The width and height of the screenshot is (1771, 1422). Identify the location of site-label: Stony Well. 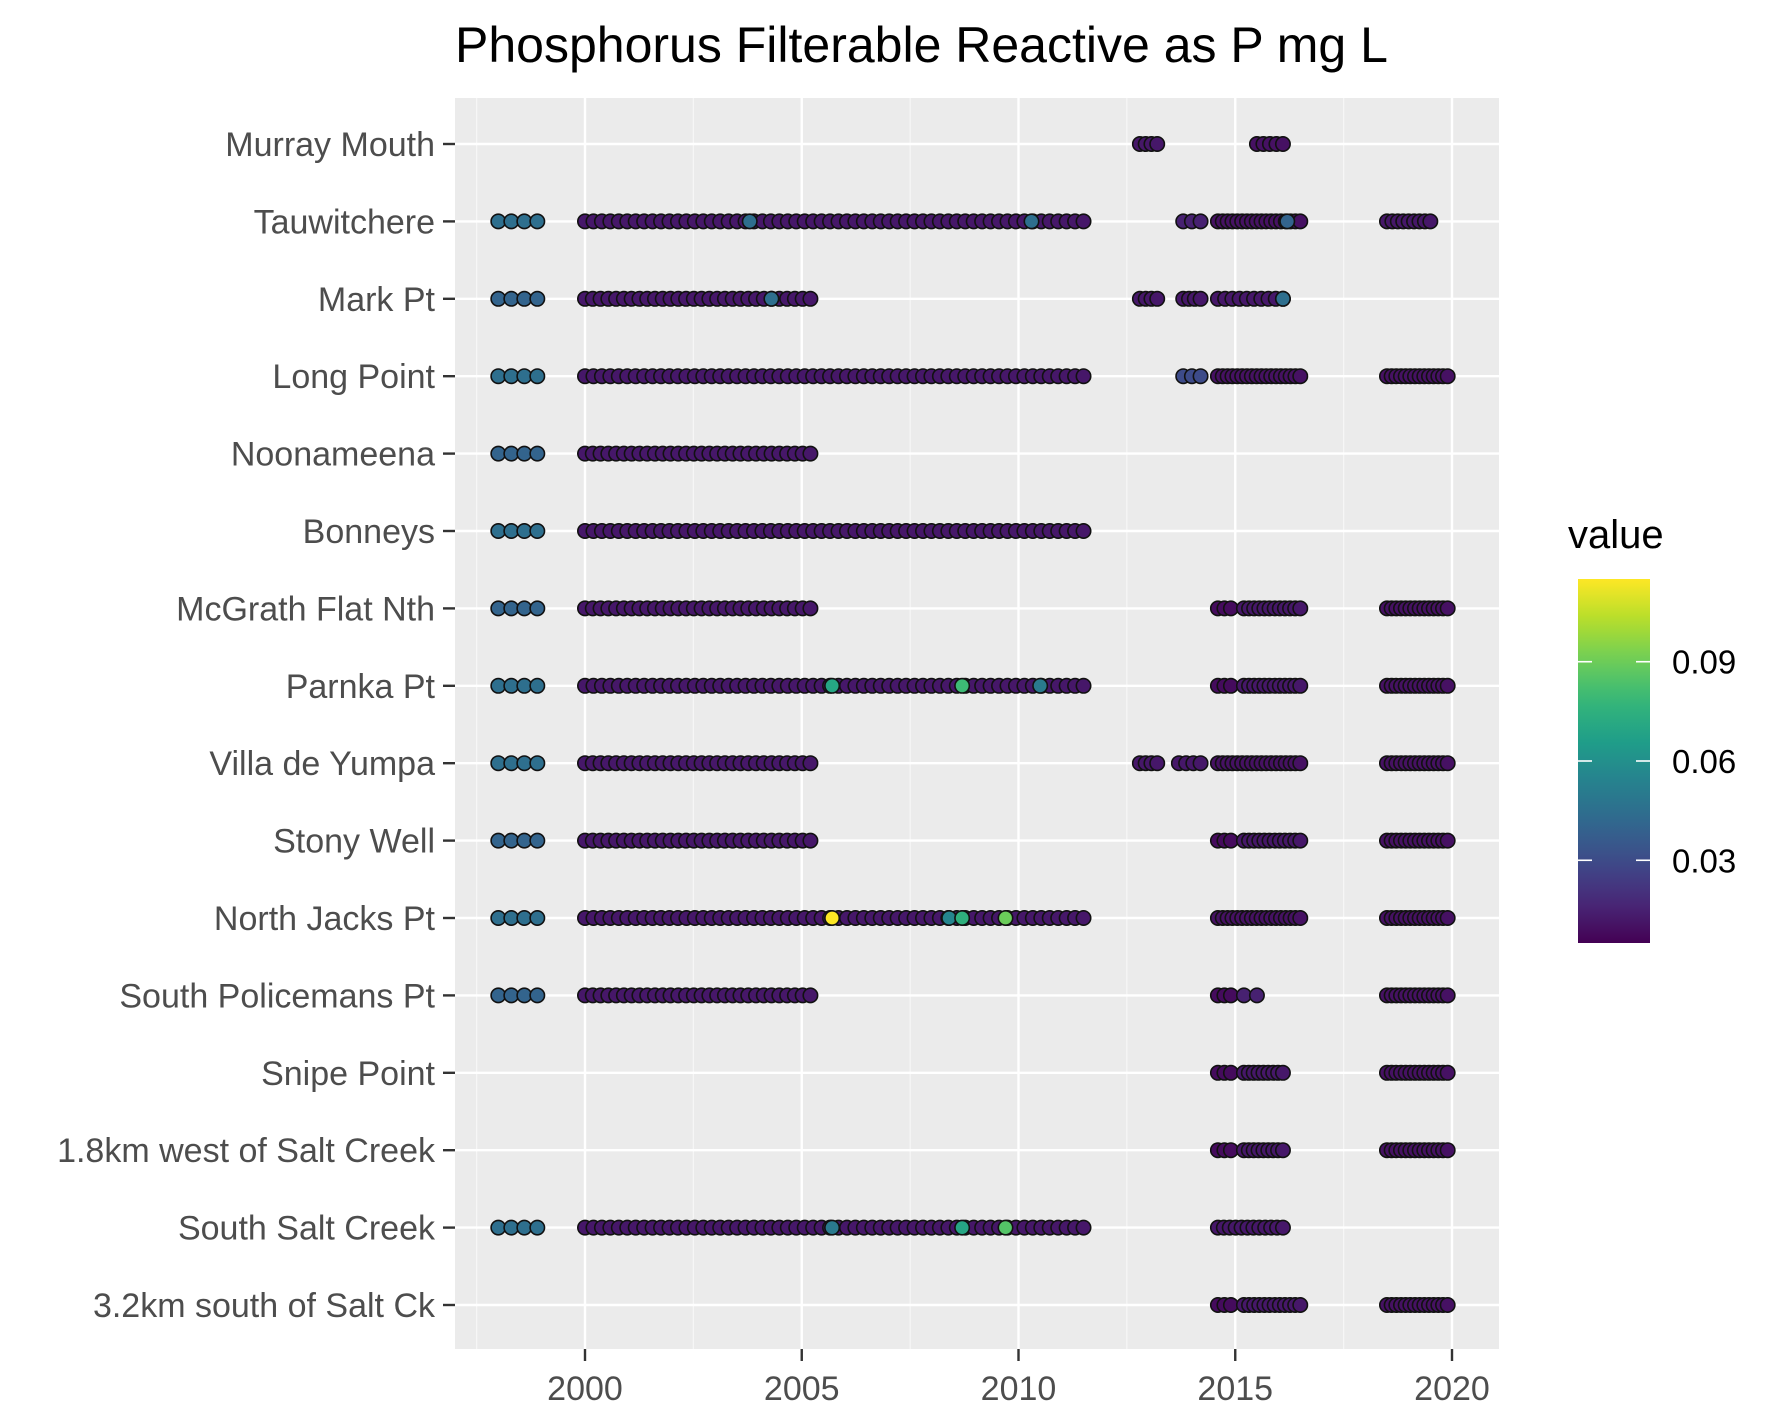
(354, 842).